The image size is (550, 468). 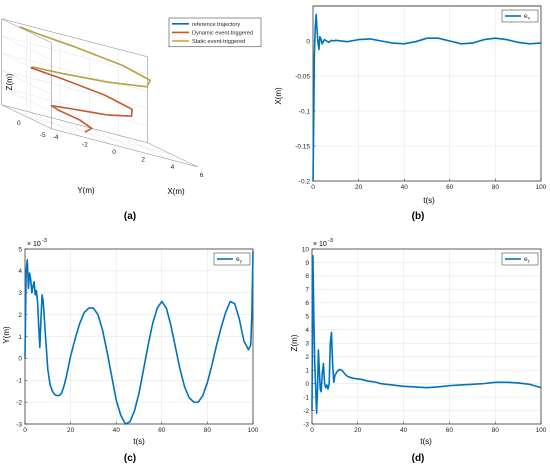 I want to click on y-tick-label: -0.05, so click(x=302, y=76).